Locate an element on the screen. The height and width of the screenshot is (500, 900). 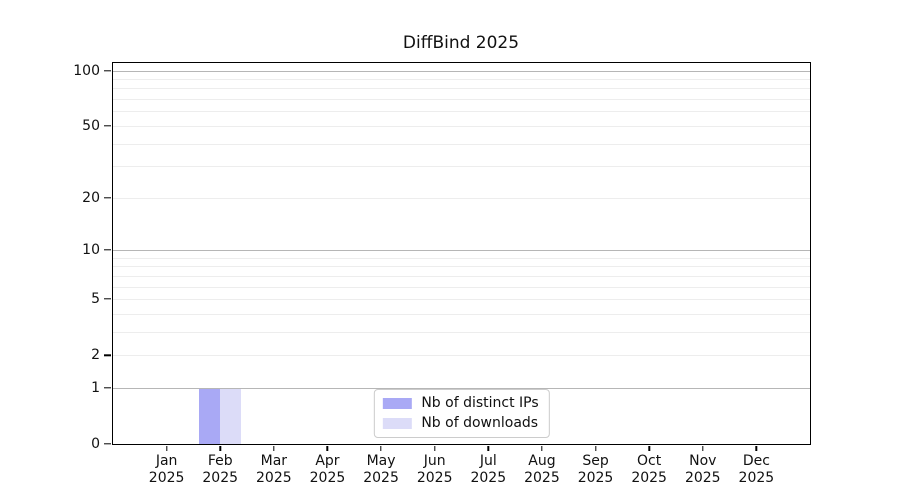
x-tick-label: Apr 2025 is located at coordinates (327, 469).